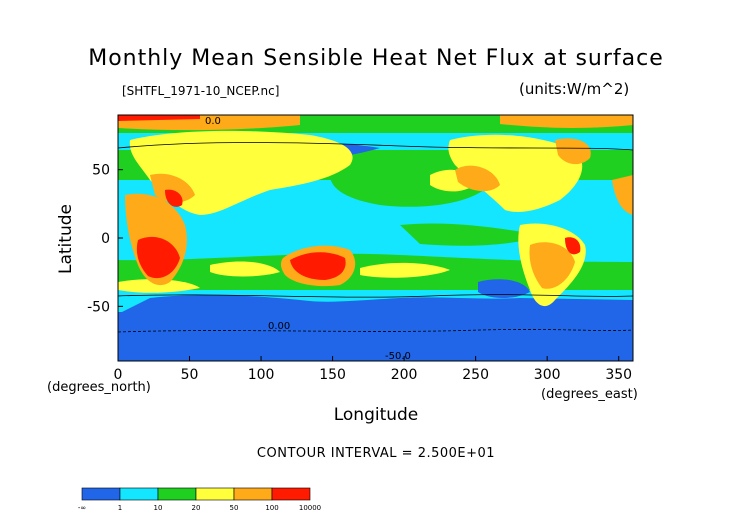  I want to click on y-tick-label: 0, so click(105, 239).